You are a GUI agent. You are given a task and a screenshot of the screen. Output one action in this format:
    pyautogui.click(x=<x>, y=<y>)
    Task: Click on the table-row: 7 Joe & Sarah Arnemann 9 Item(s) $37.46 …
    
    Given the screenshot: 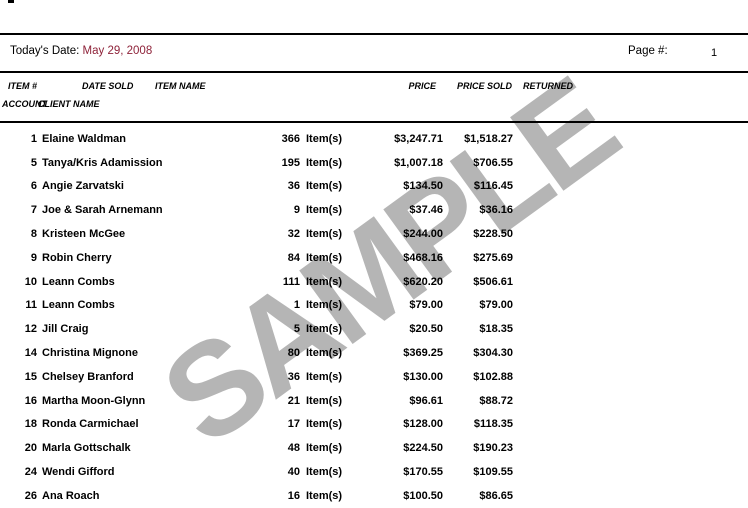 What is the action you would take?
    pyautogui.click(x=374, y=210)
    